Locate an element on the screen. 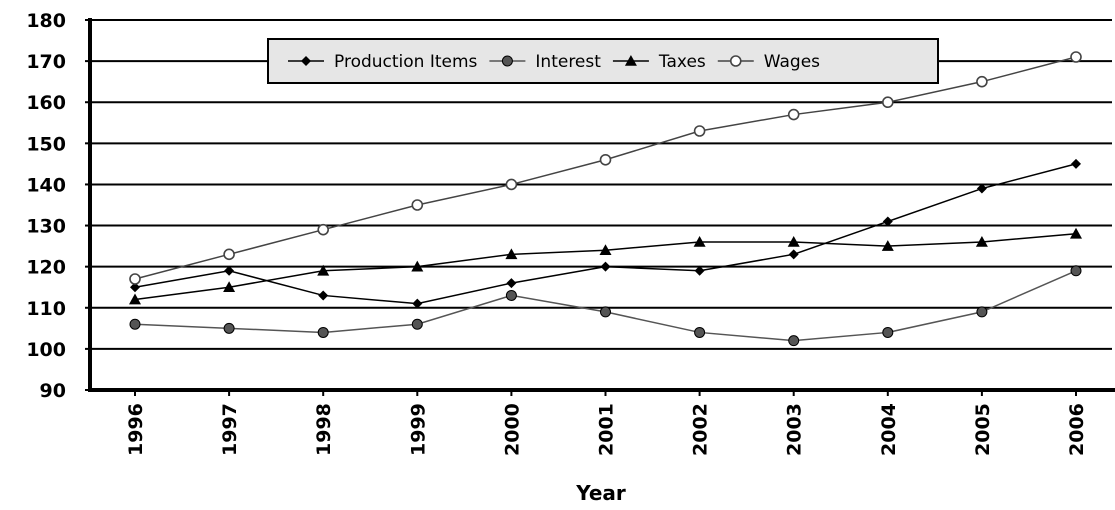  legend: Production Items Interest Taxes Wages is located at coordinates (603, 61).